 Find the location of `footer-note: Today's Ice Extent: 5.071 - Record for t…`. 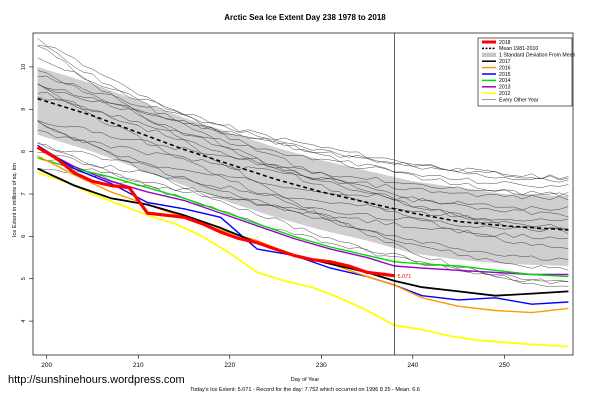

footer-note: Today's Ice Extent: 5.071 - Record for t… is located at coordinates (305, 390).